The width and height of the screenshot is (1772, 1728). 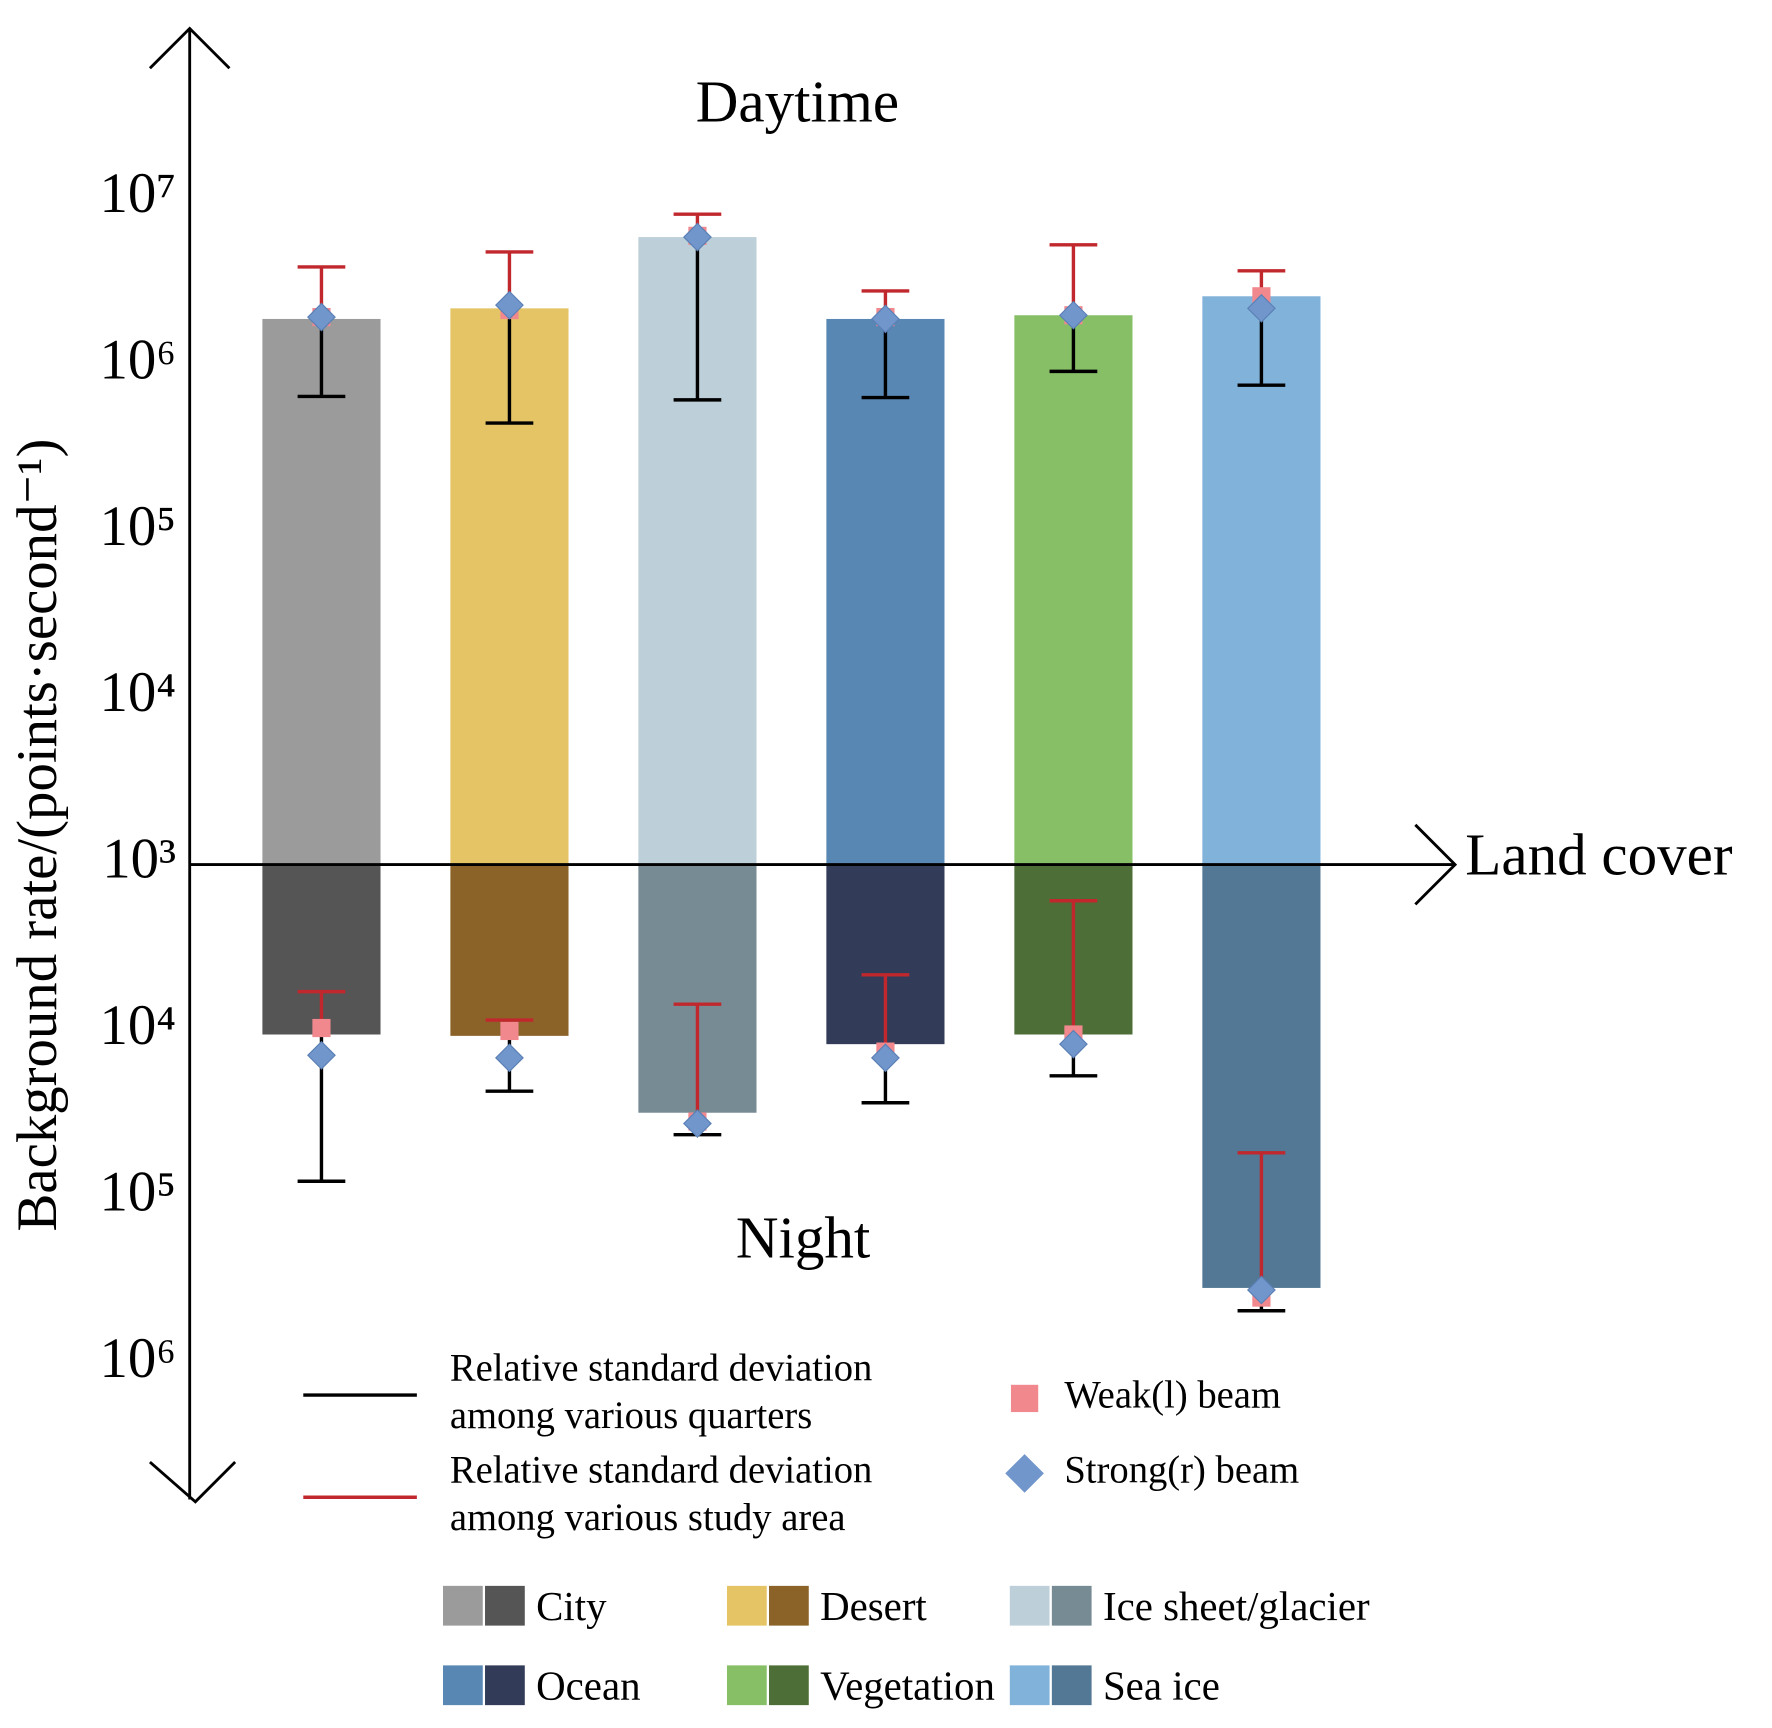 I want to click on y-axis-label: Background rate/(points·second⁻¹), so click(x=37, y=835).